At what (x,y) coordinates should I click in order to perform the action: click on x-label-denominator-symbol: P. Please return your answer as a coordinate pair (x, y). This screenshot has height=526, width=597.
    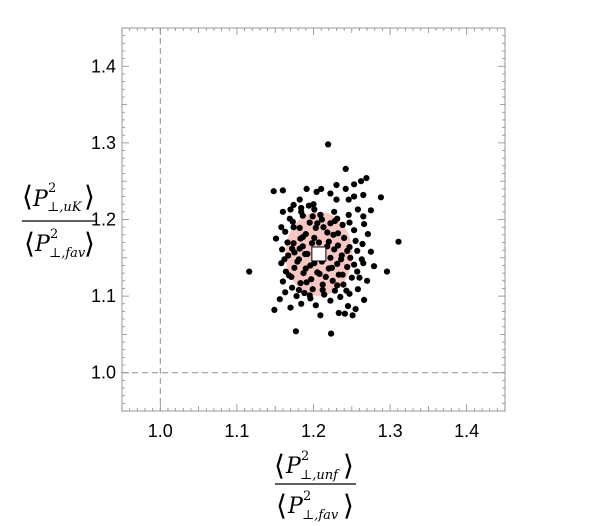
    Looking at the image, I should click on (295, 506).